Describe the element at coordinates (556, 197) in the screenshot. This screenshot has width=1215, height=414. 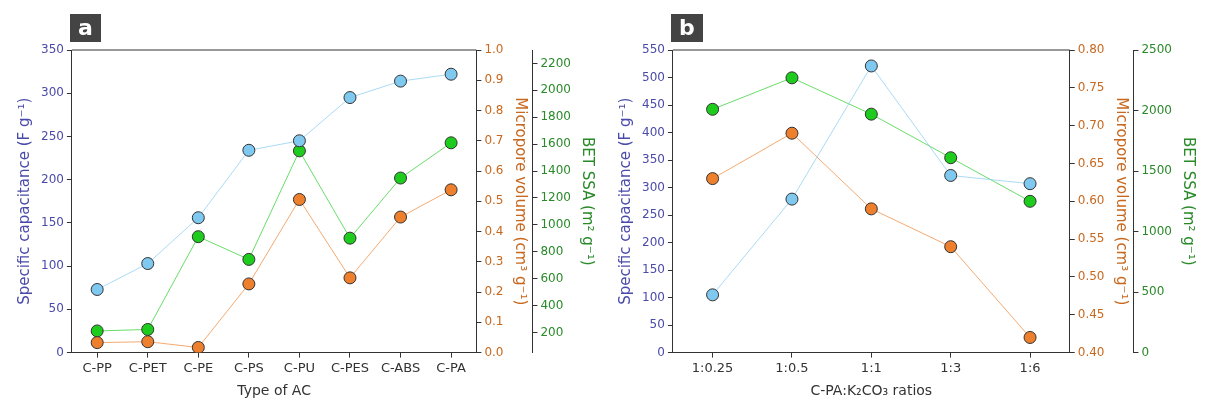
I see `y3-tick-label: 1200` at that location.